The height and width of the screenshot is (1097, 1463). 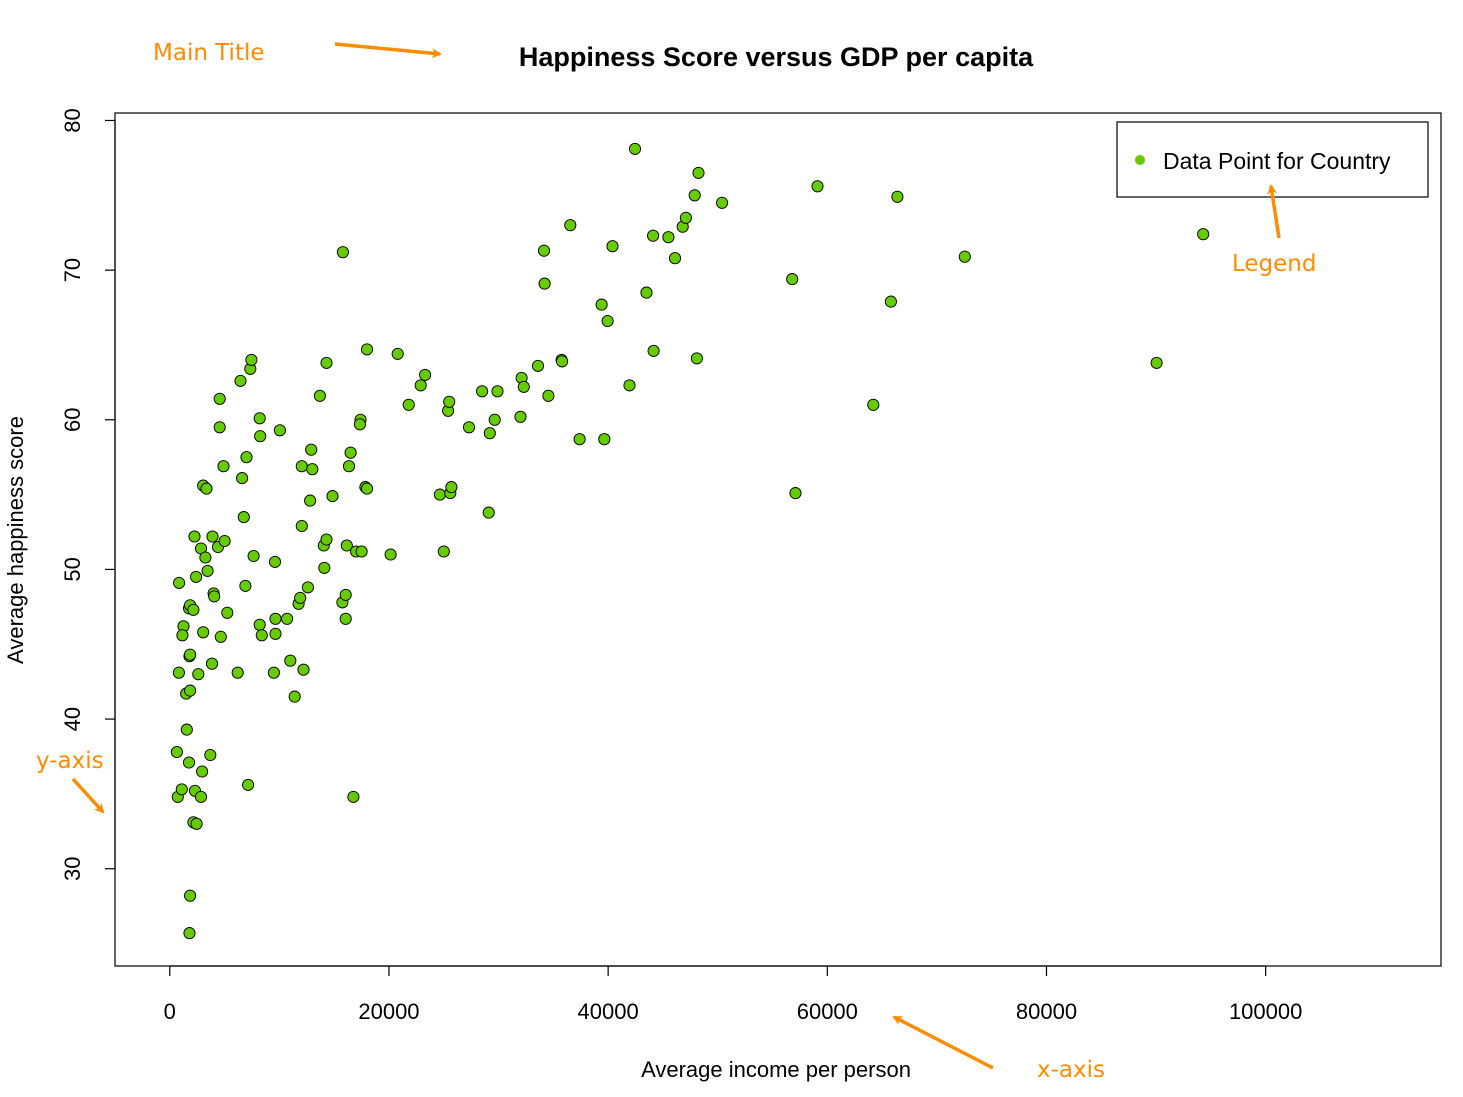 I want to click on y-tick-label: 50, so click(x=72, y=569).